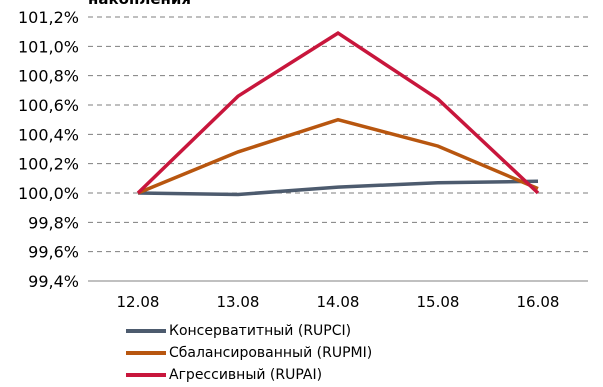 This screenshot has width=603, height=387. I want to click on x-tick-label: 12.08, so click(138, 302).